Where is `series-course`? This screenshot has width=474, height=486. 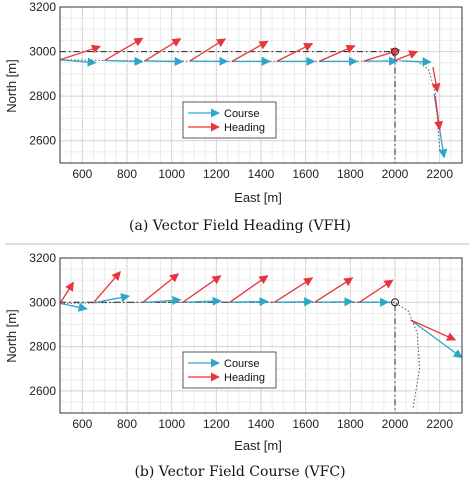 series-course is located at coordinates (261, 326).